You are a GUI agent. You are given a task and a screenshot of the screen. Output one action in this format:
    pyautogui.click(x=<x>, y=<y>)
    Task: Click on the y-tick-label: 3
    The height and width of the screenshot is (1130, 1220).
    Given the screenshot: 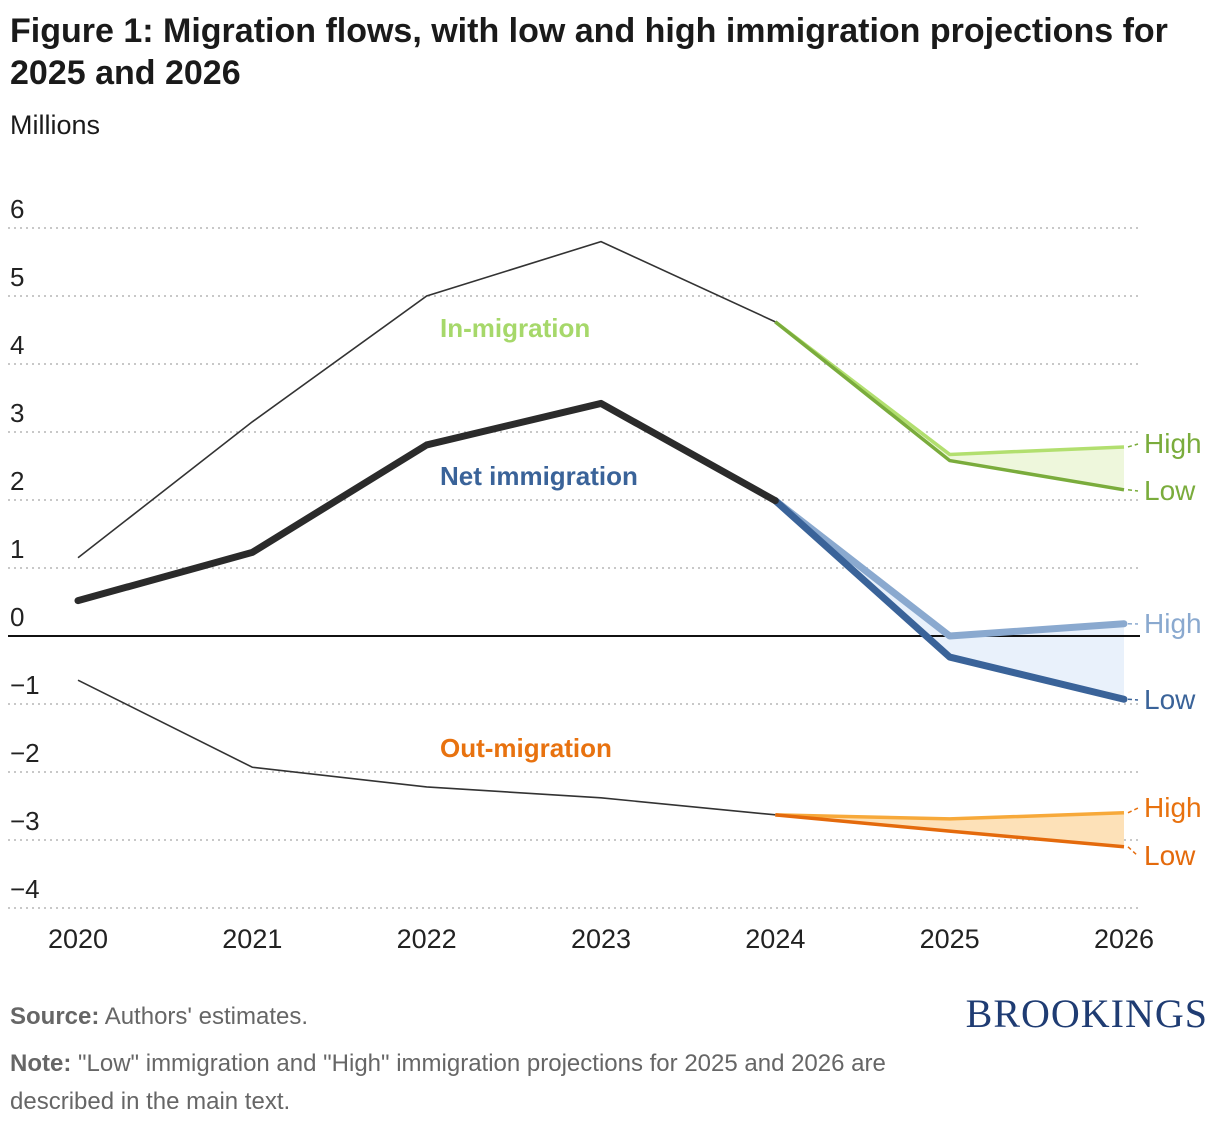 What is the action you would take?
    pyautogui.click(x=17, y=413)
    